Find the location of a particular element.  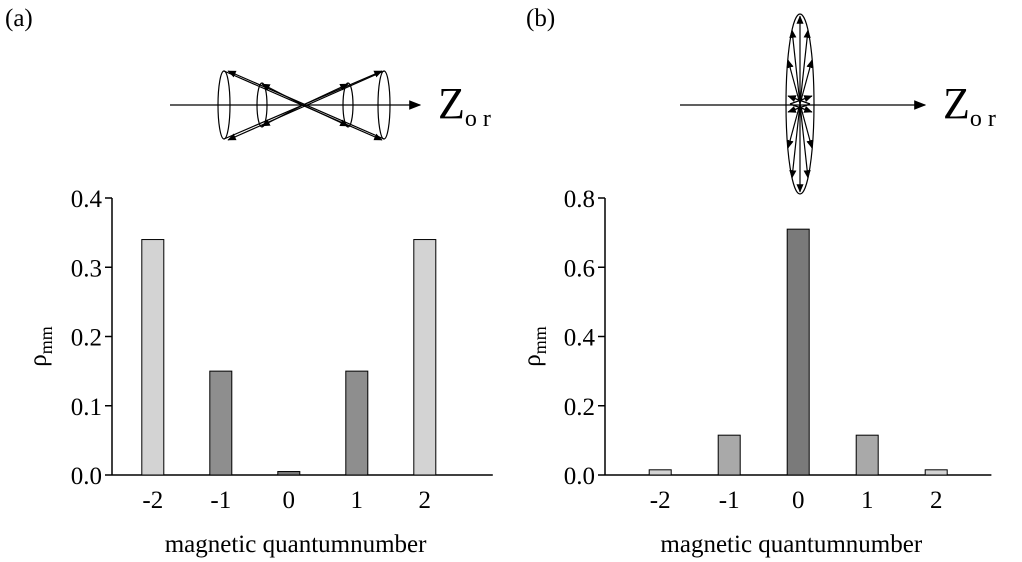

y-tick-label: 0.6 is located at coordinates (579, 268).